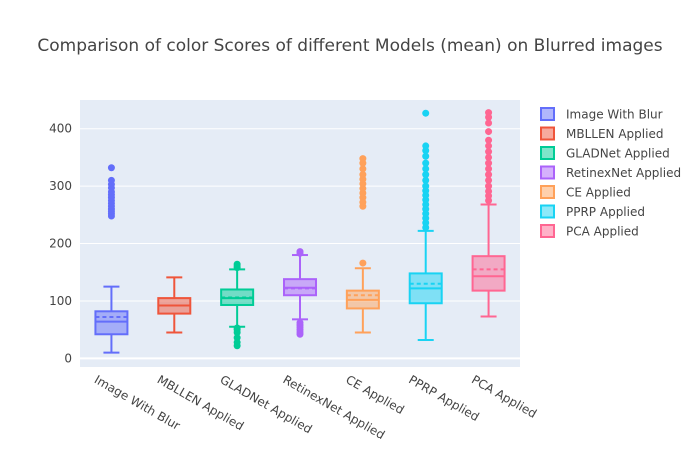 Image resolution: width=700 pixels, height=454 pixels. I want to click on legend-item: PCA Applied, so click(589, 231).